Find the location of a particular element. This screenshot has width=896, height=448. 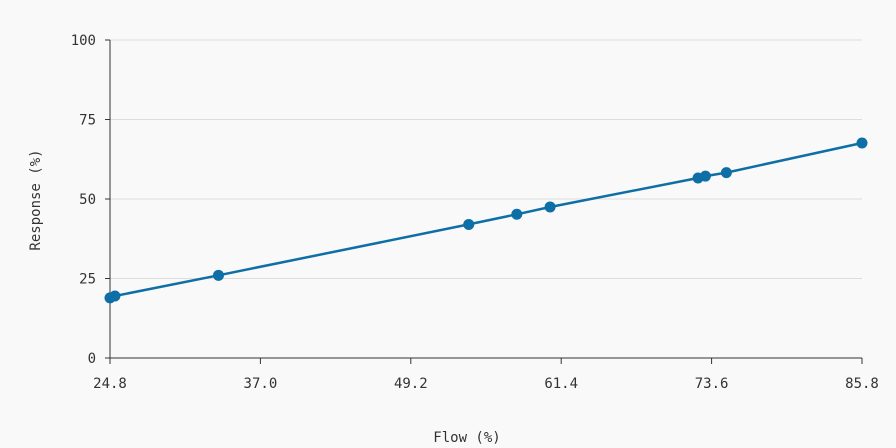

y-tick-label: 75 is located at coordinates (87, 121).